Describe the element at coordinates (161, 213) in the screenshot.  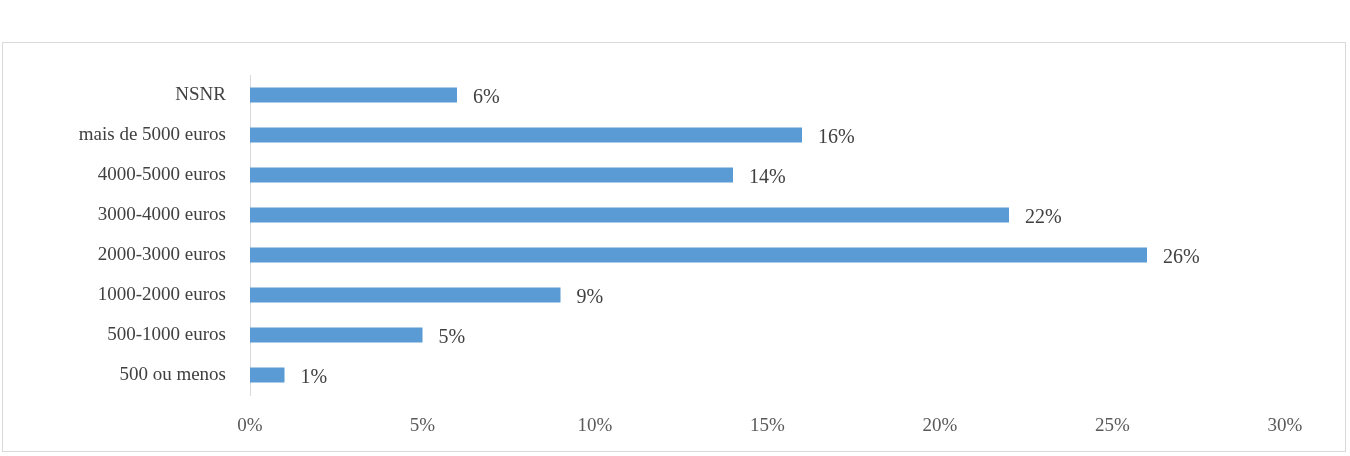
I see `y-tick-label: 3000-4000 euros` at that location.